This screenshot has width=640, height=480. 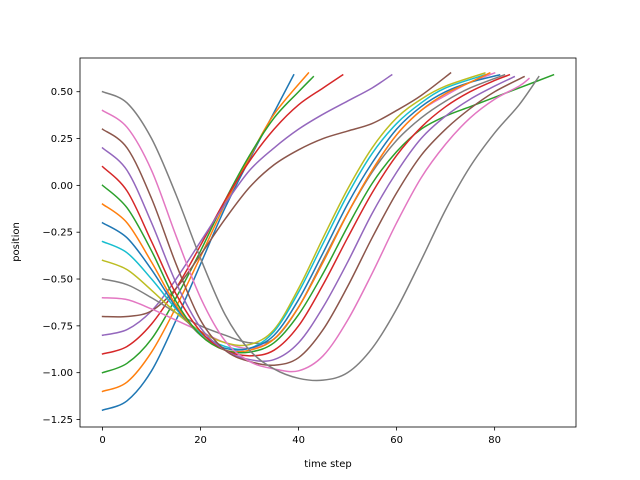 What do you see at coordinates (16, 242) in the screenshot?
I see `y-axis-label: position` at bounding box center [16, 242].